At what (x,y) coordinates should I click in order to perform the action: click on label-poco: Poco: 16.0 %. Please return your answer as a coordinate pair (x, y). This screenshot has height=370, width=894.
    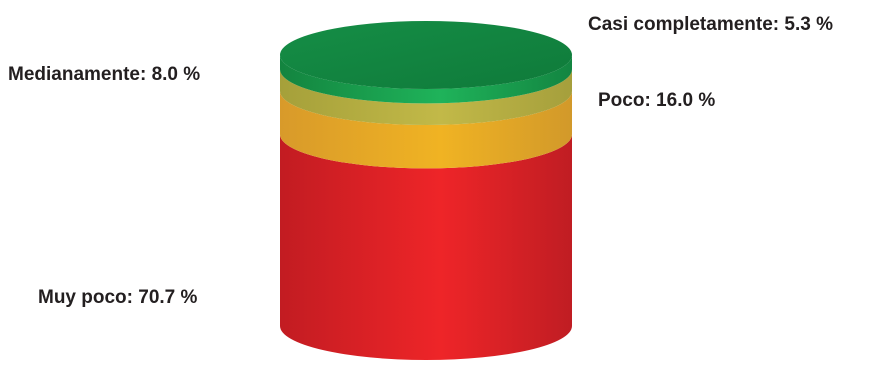
    Looking at the image, I should click on (657, 100).